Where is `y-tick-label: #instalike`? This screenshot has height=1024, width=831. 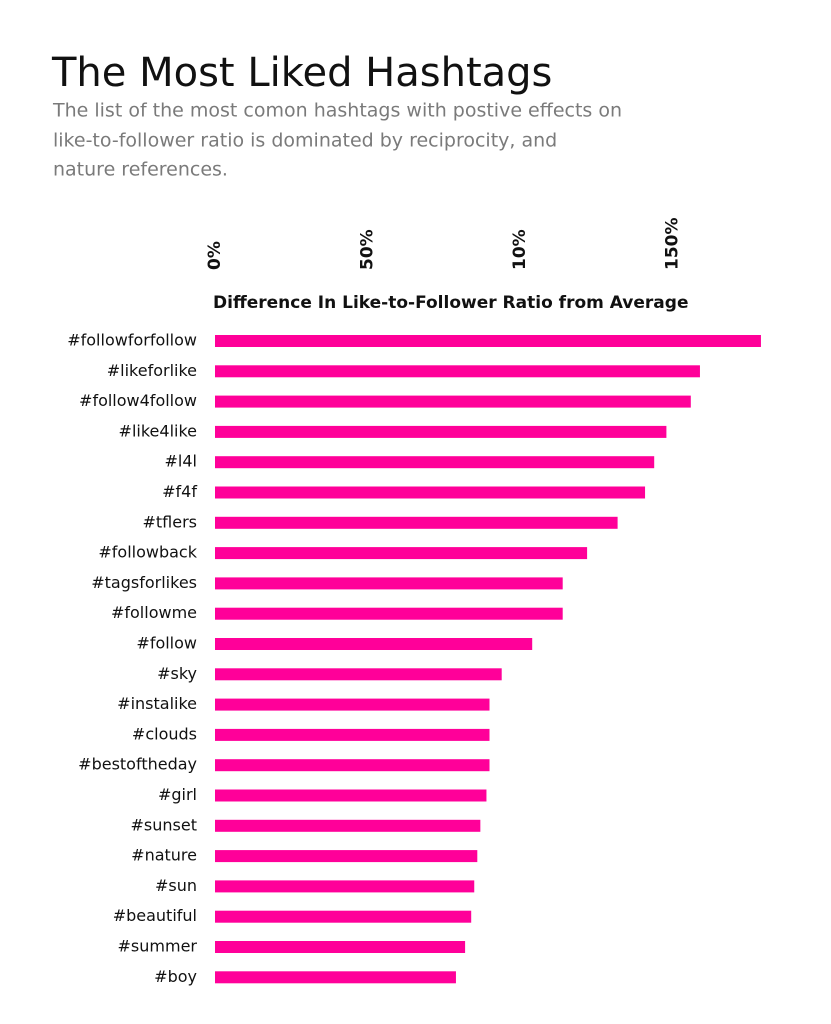 y-tick-label: #instalike is located at coordinates (157, 703).